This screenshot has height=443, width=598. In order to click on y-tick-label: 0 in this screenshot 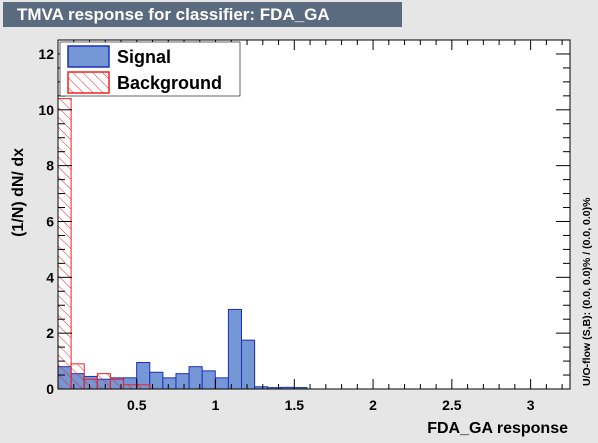, I will do `click(50, 389)`.